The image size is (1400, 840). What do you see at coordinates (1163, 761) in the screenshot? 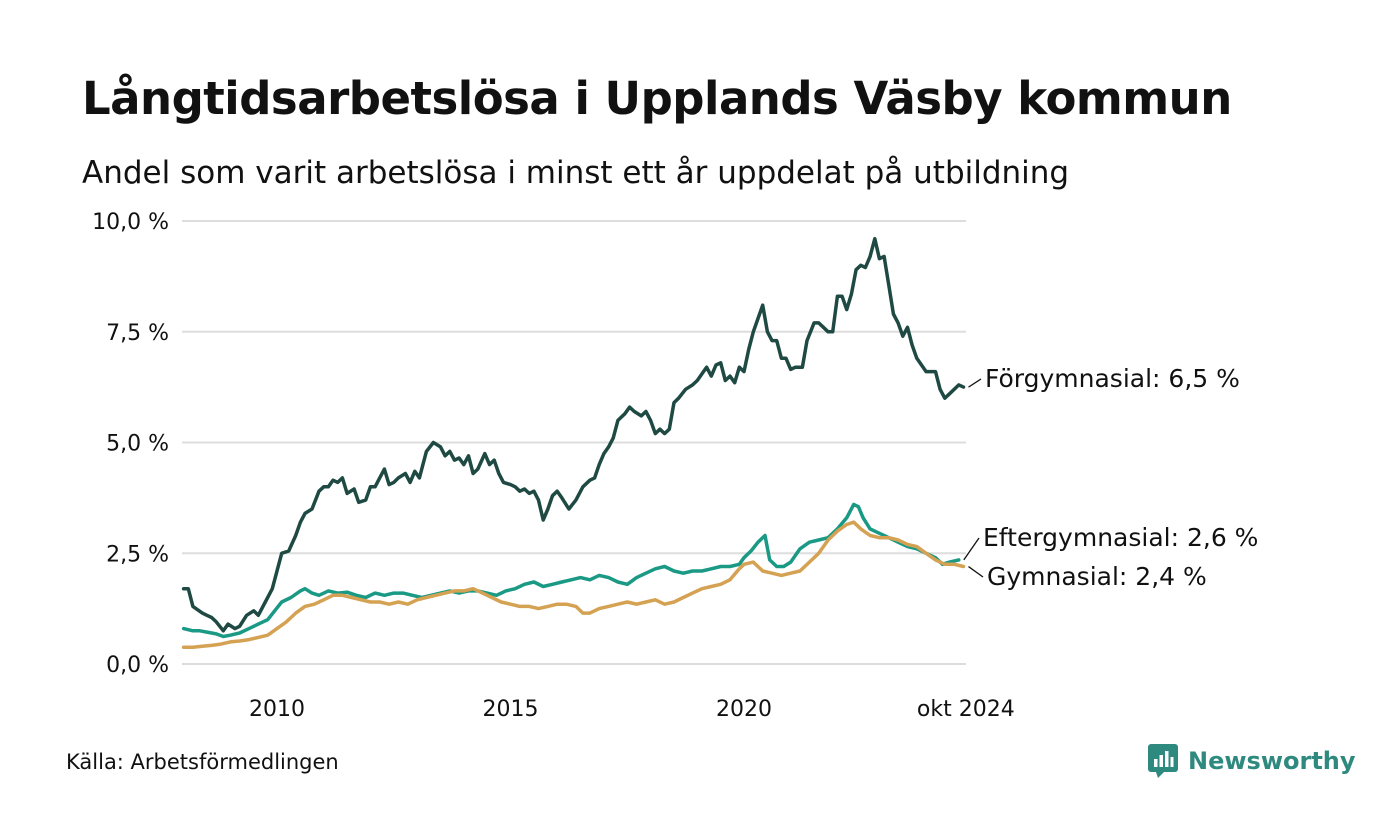
I see `newsworthy-logo-icon` at bounding box center [1163, 761].